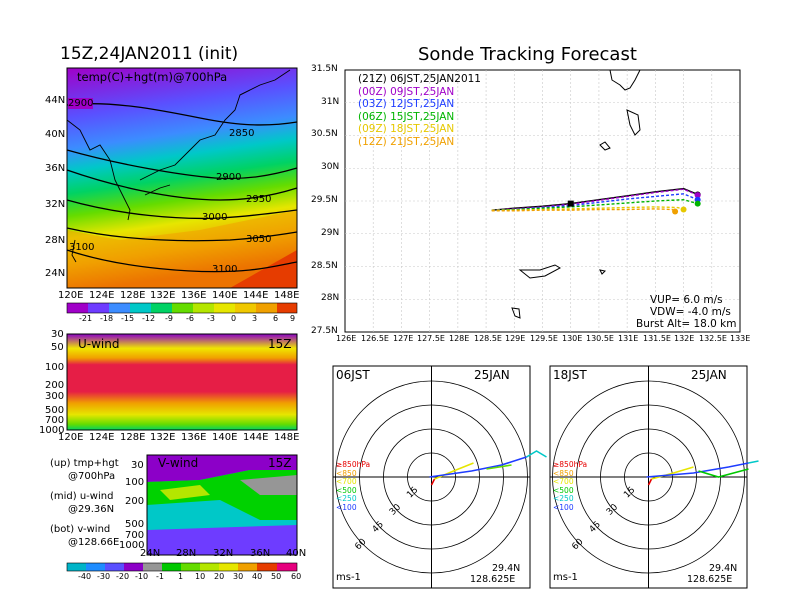 The image size is (792, 612). Describe the element at coordinates (563, 507) in the screenshot. I see `pressure-key-item: <100` at that location.